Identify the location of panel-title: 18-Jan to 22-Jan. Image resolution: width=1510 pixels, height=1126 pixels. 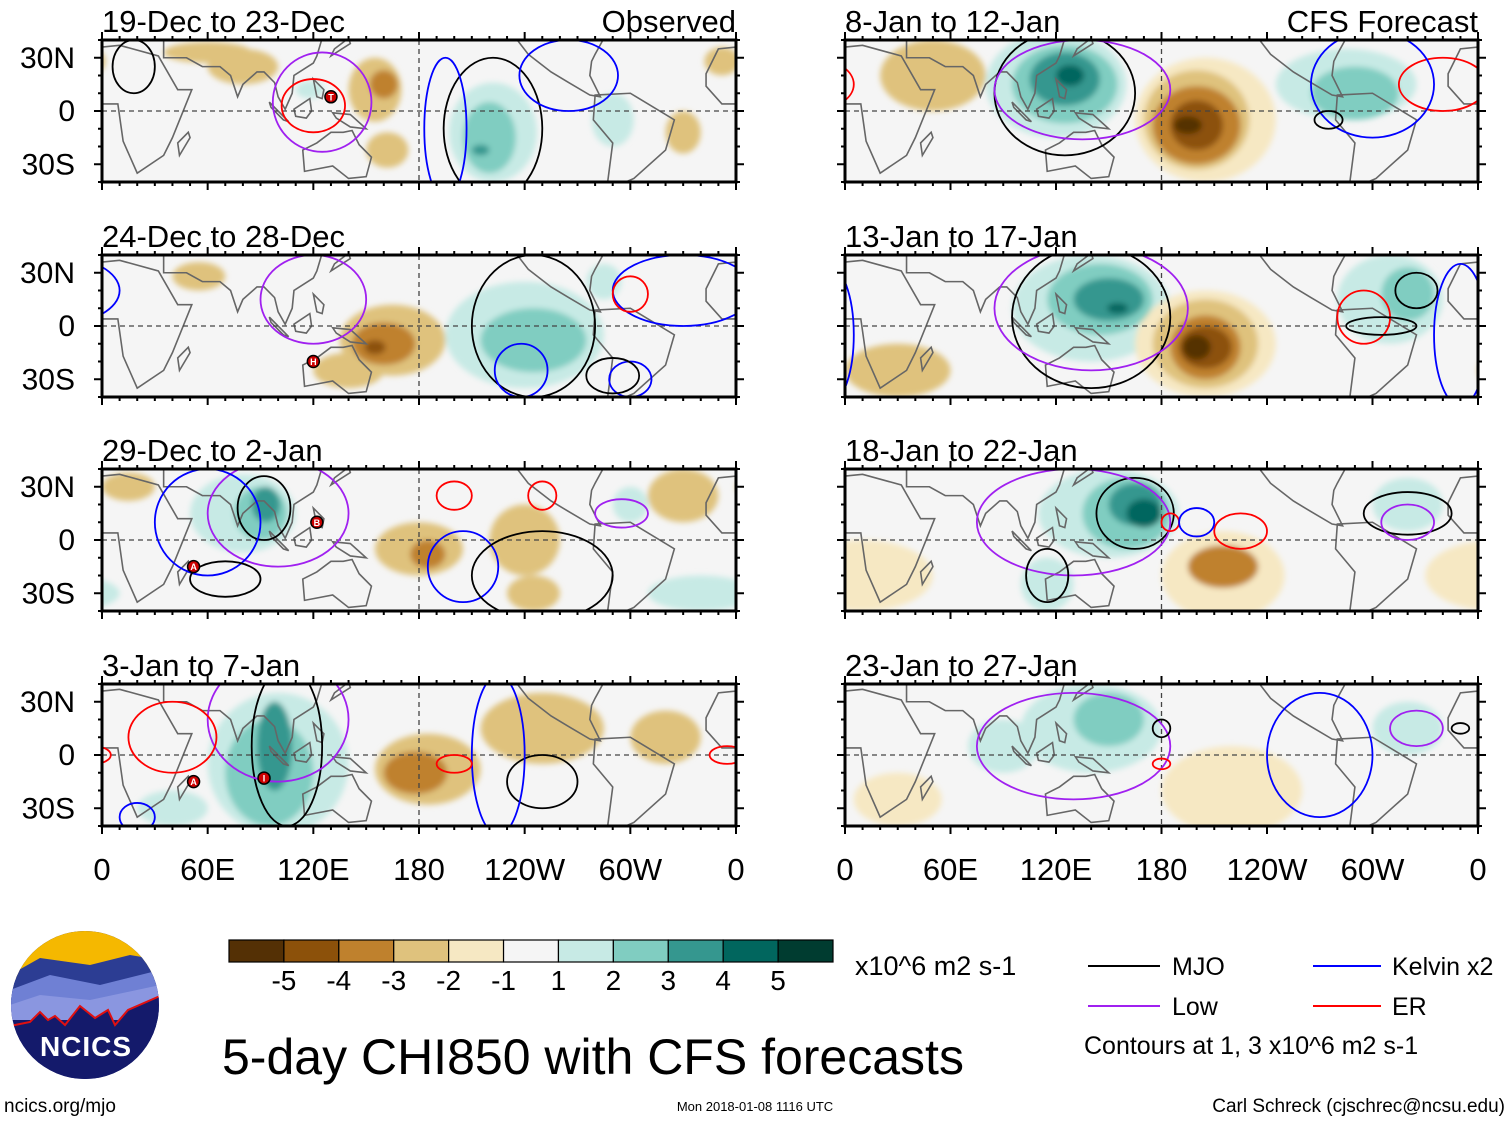
(961, 450).